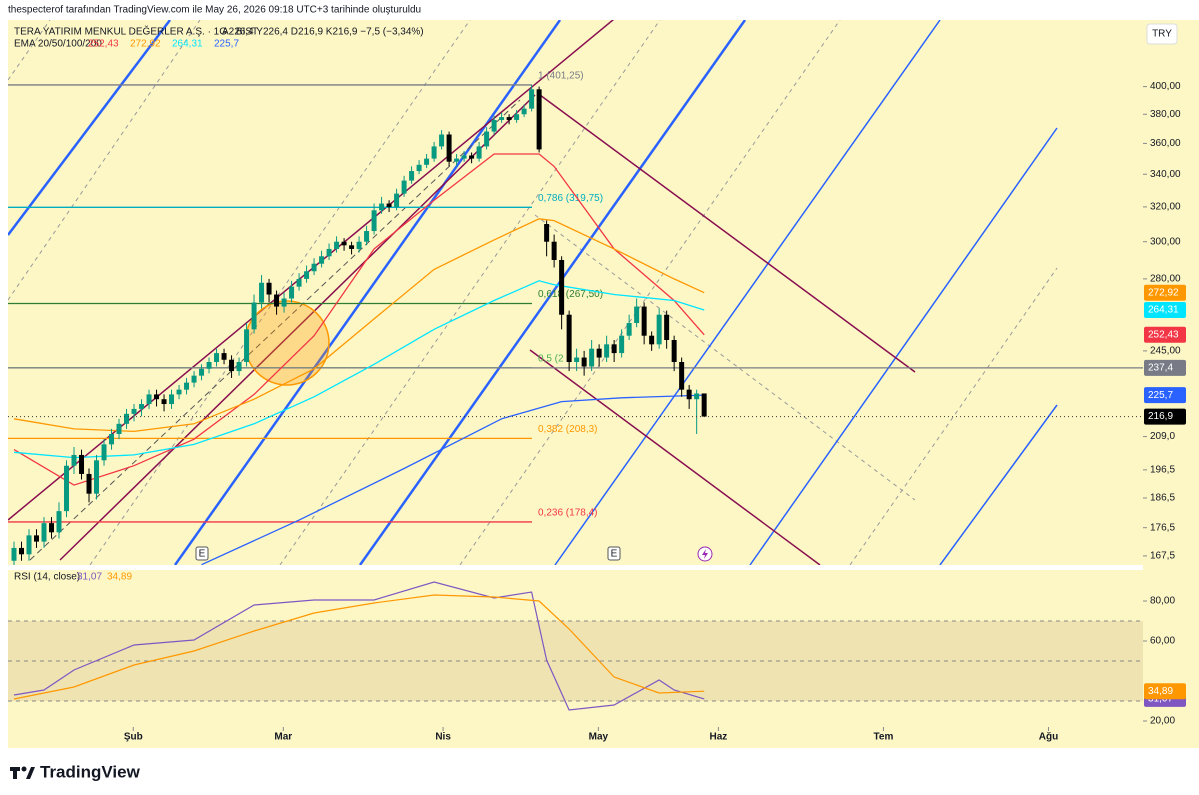 The image size is (1199, 795). What do you see at coordinates (1165, 207) in the screenshot?
I see `y-tick-label: 320,00` at bounding box center [1165, 207].